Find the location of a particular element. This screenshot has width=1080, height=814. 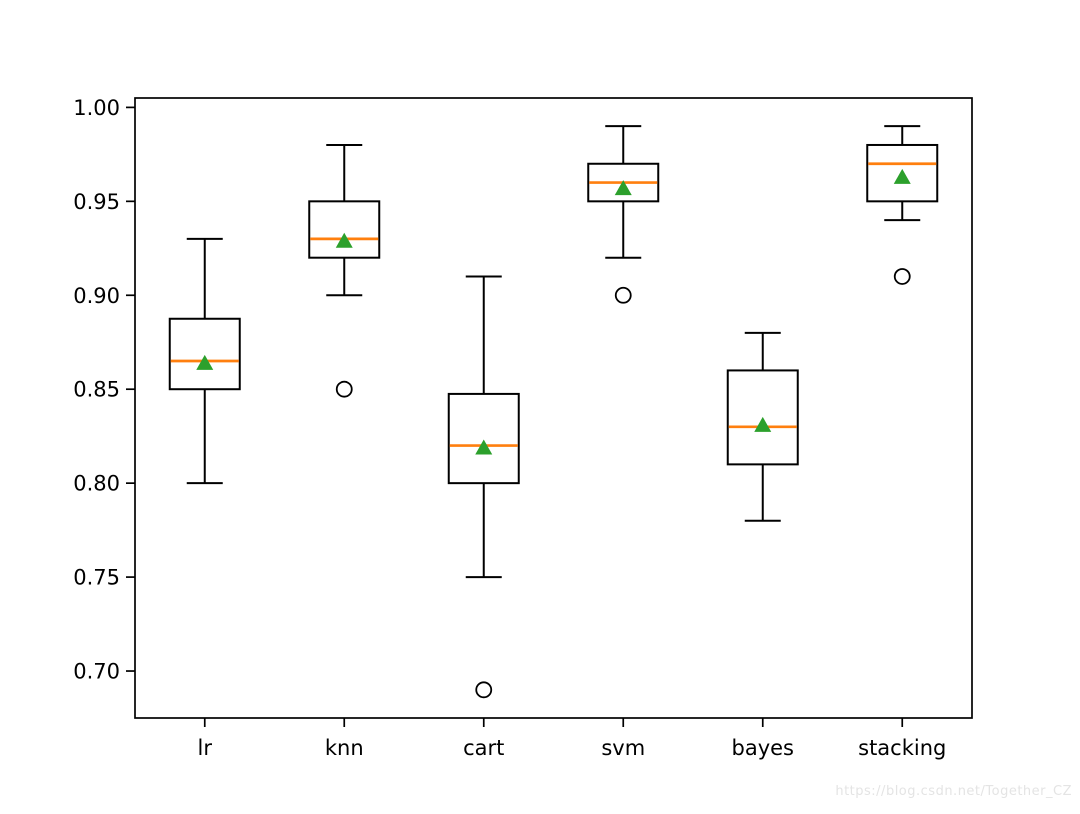

y-tick-label: 0.95 is located at coordinates (96, 202).